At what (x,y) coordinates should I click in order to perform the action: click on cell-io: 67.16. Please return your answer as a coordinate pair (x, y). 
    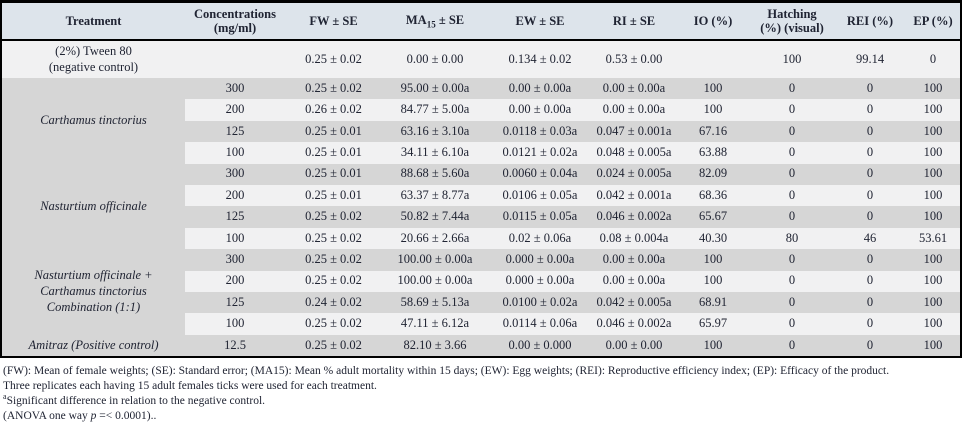
    Looking at the image, I should click on (713, 131).